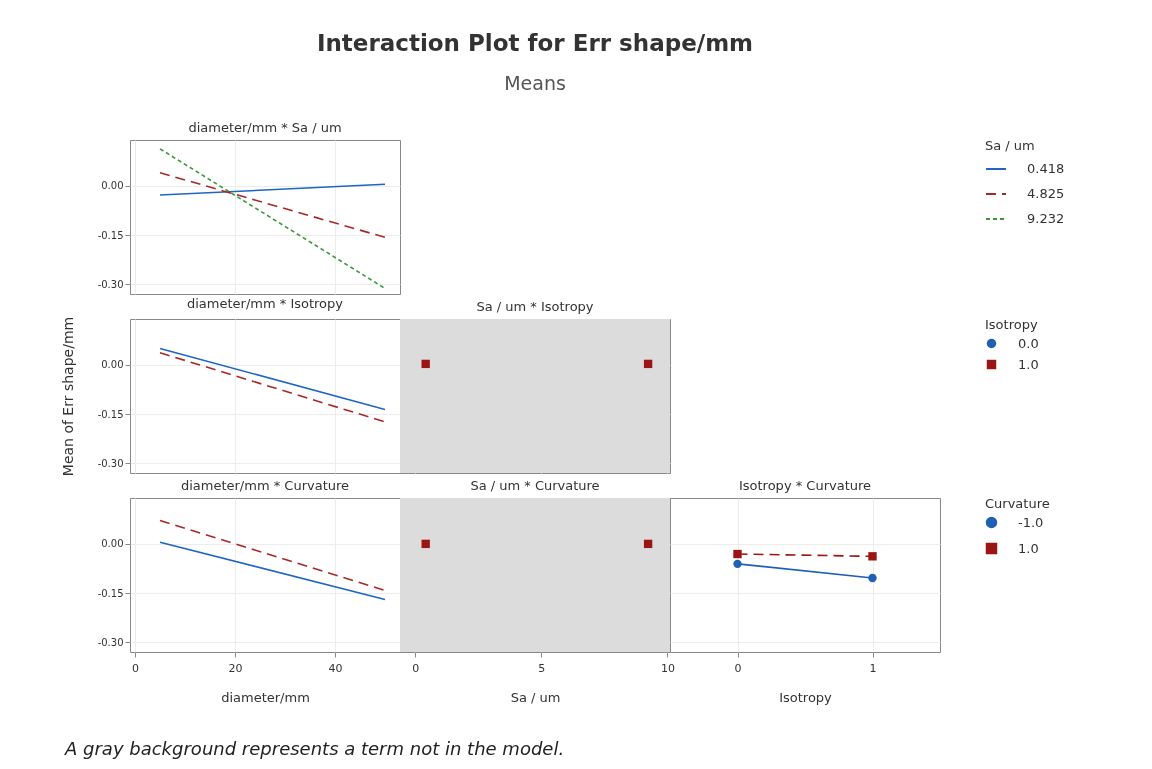 Image resolution: width=1152 pixels, height=769 pixels. What do you see at coordinates (873, 668) in the screenshot?
I see `x-tick-label: 1` at bounding box center [873, 668].